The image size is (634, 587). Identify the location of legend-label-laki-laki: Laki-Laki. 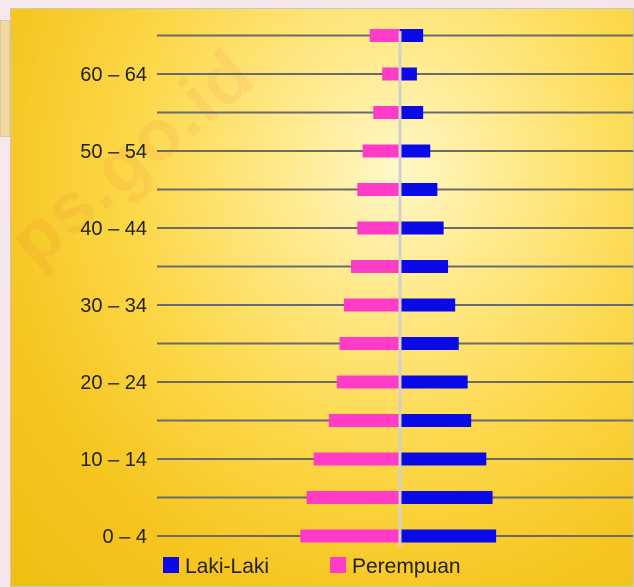
(227, 566).